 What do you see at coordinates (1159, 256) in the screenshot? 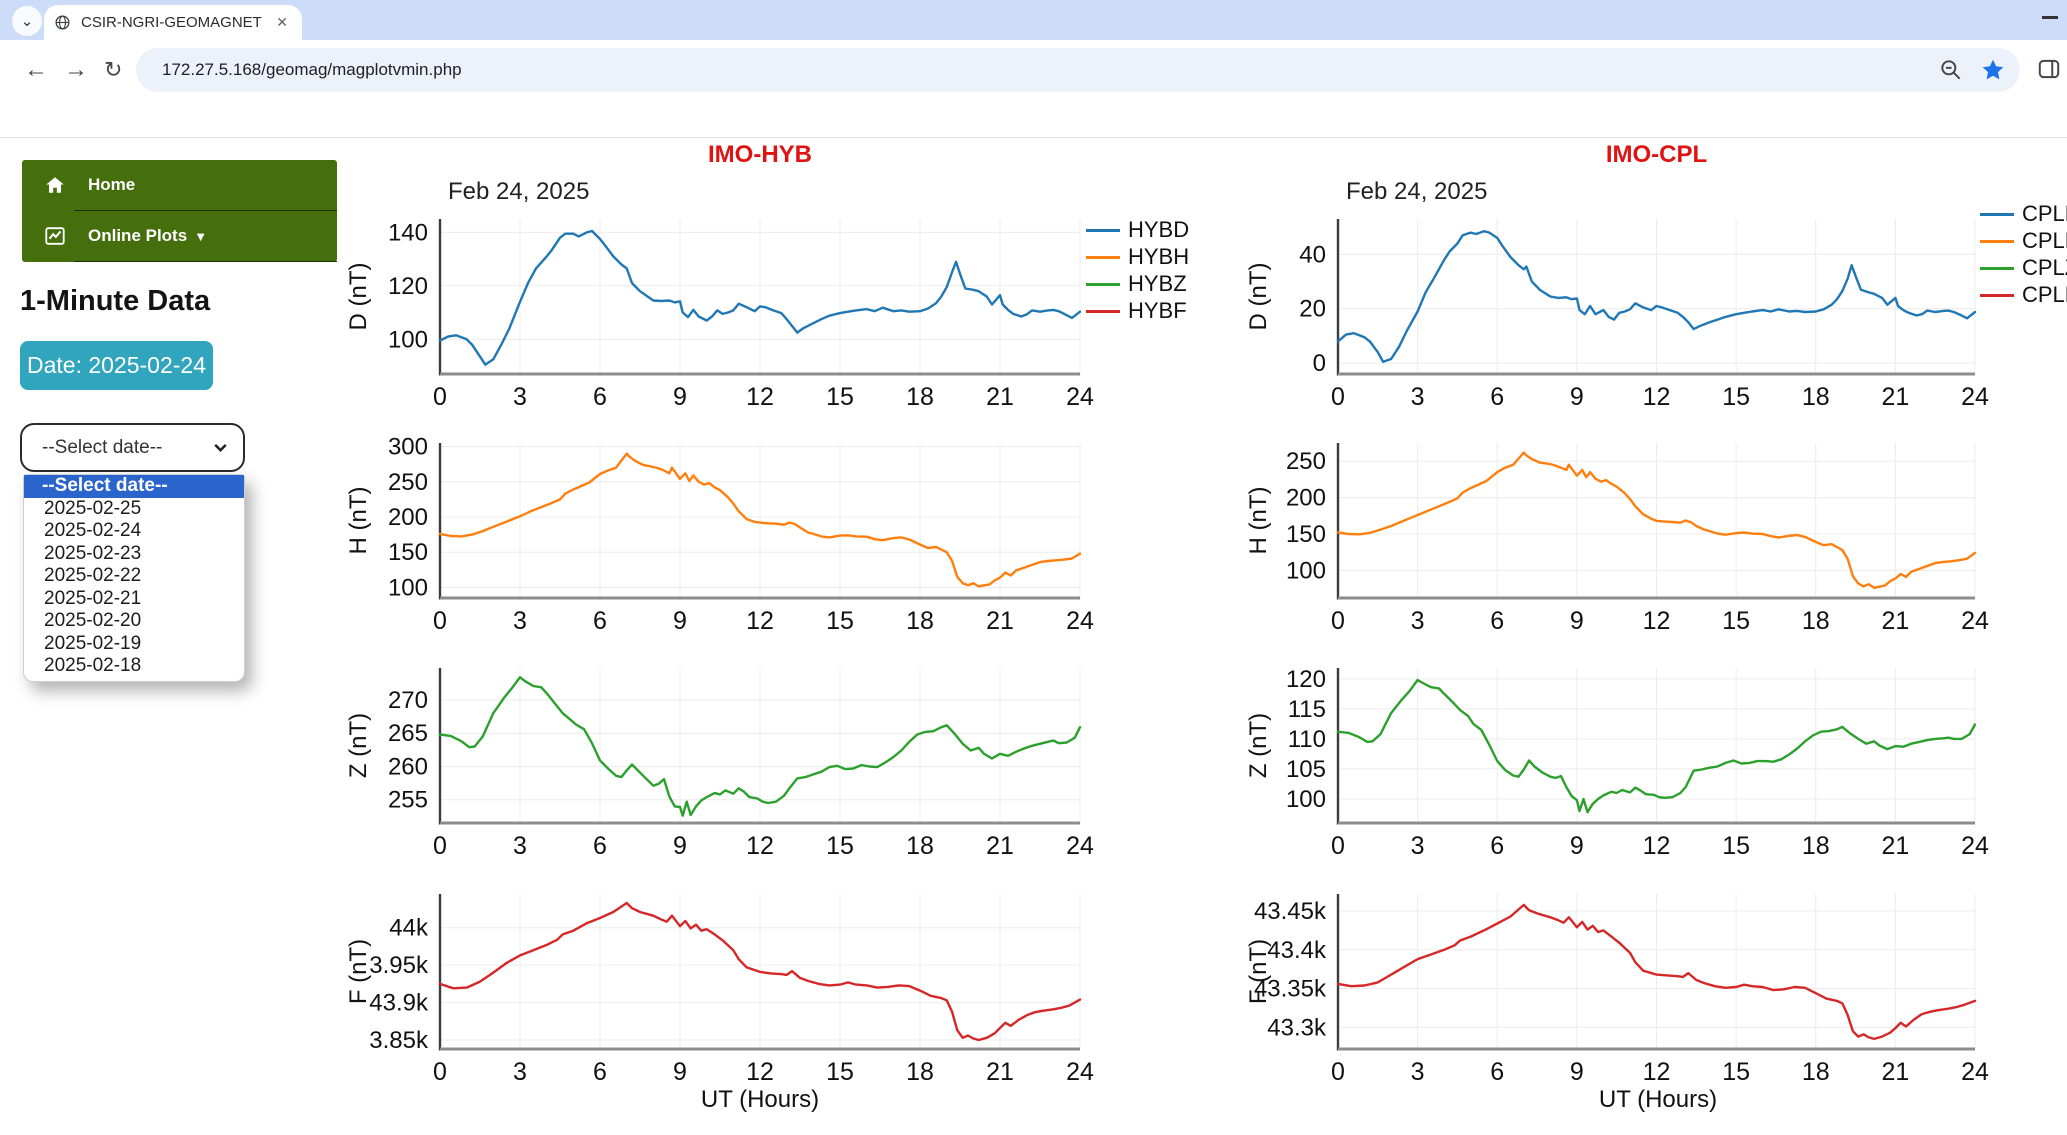
I see `legend-label: HYBH` at bounding box center [1159, 256].